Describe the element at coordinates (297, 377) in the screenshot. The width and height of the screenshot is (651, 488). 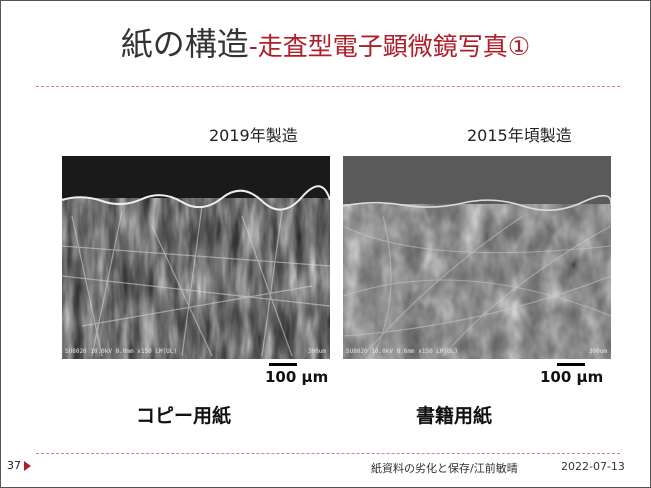
I see `scale-label-copy-paper: 100 μm` at that location.